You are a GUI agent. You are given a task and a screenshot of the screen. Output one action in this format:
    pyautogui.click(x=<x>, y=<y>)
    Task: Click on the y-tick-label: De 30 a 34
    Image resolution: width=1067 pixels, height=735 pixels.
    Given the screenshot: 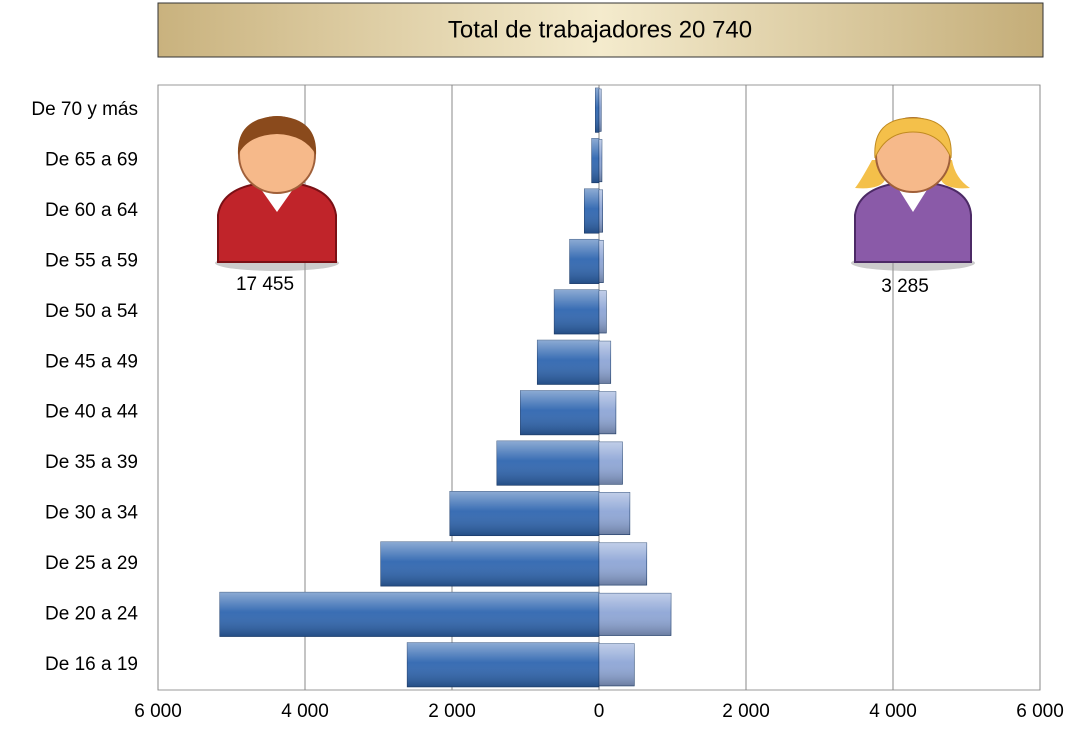 What is the action you would take?
    pyautogui.click(x=91, y=513)
    